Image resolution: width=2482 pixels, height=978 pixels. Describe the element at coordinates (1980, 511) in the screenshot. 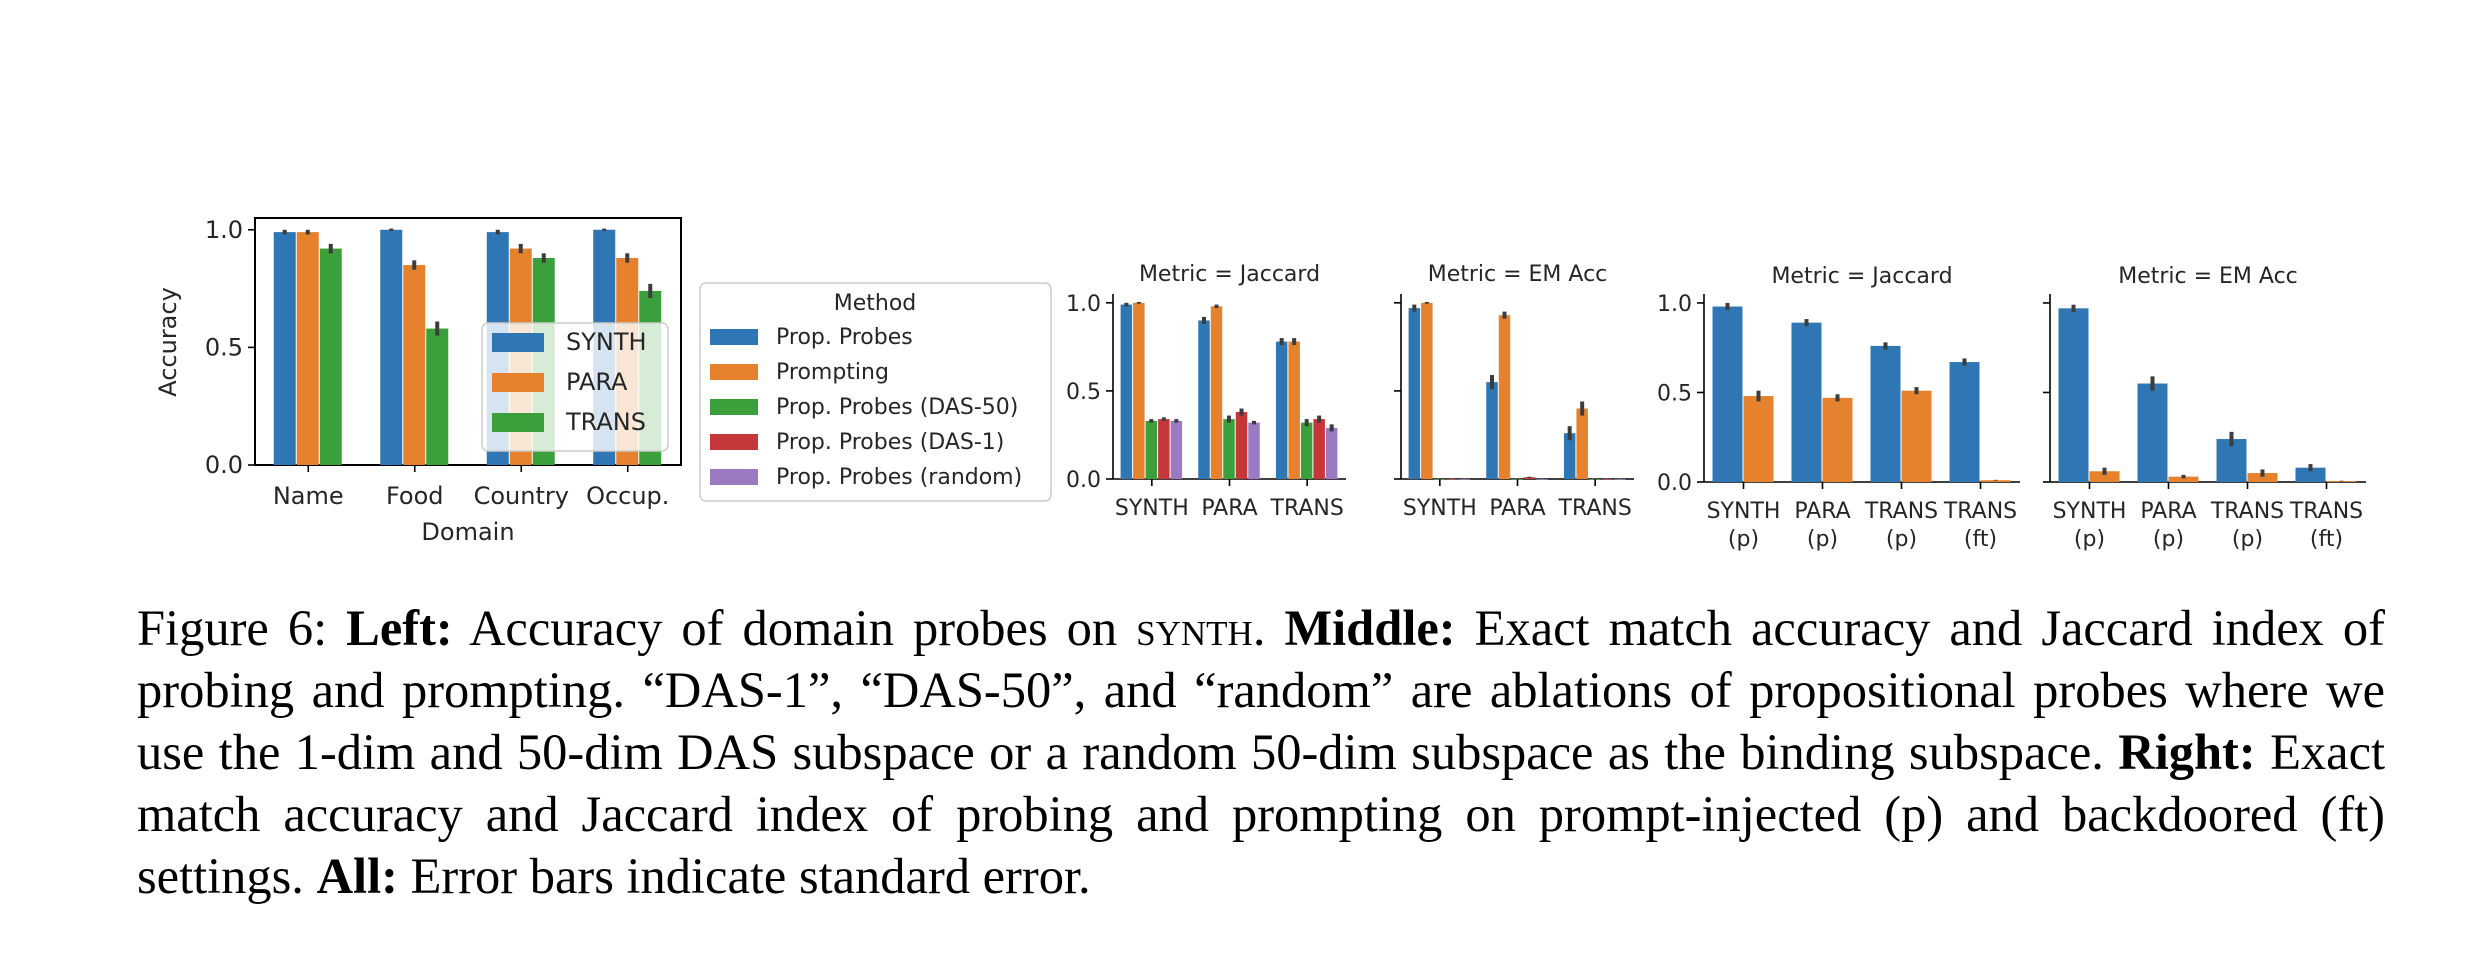

I see `x-tick-label-3-3-0: TRANS` at that location.